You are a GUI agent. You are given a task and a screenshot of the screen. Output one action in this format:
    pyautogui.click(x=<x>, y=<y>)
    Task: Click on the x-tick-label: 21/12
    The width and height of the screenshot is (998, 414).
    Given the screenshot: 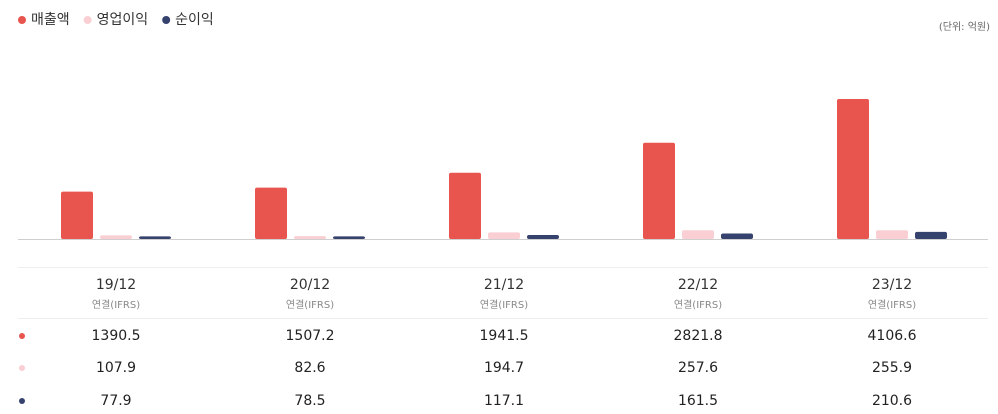 What is the action you would take?
    pyautogui.click(x=504, y=285)
    